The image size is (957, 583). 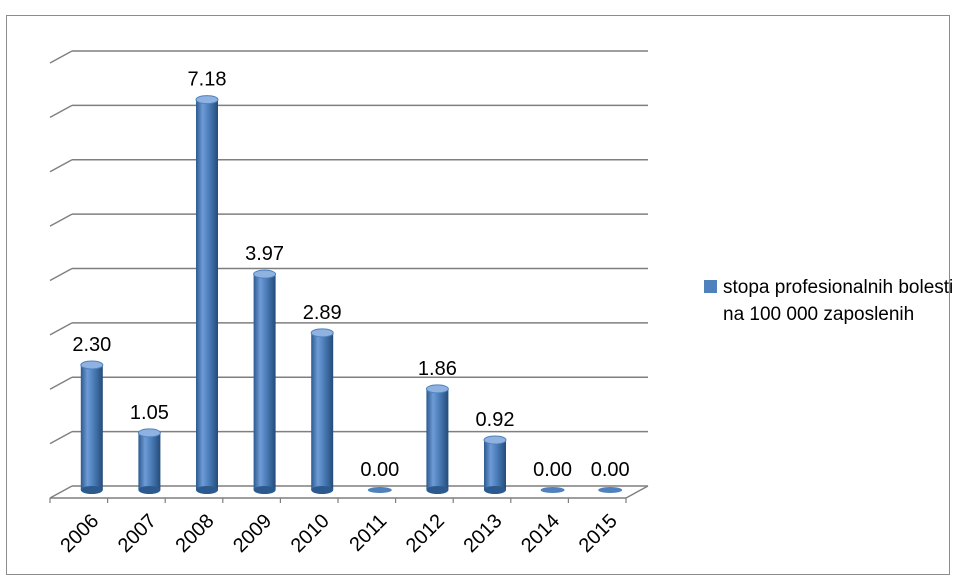 I want to click on x-tick-label: 2007, so click(x=137, y=533).